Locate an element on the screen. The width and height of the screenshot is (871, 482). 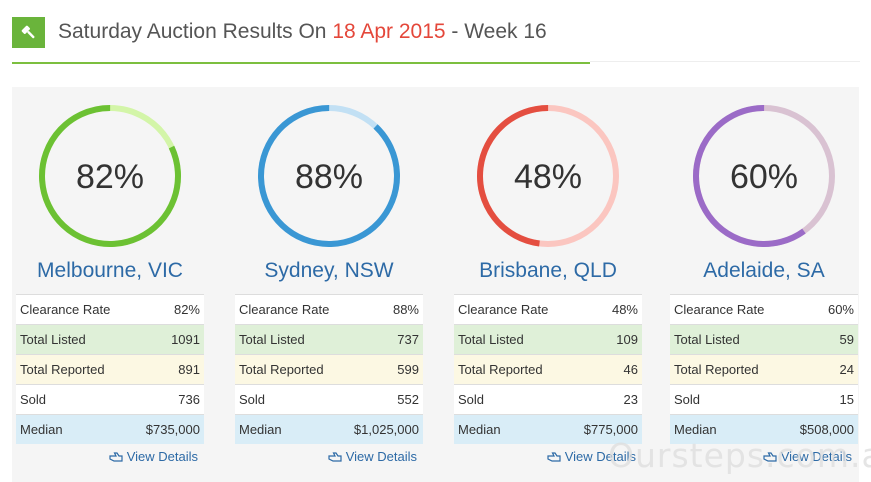
donut-percent: 48% is located at coordinates (548, 177).